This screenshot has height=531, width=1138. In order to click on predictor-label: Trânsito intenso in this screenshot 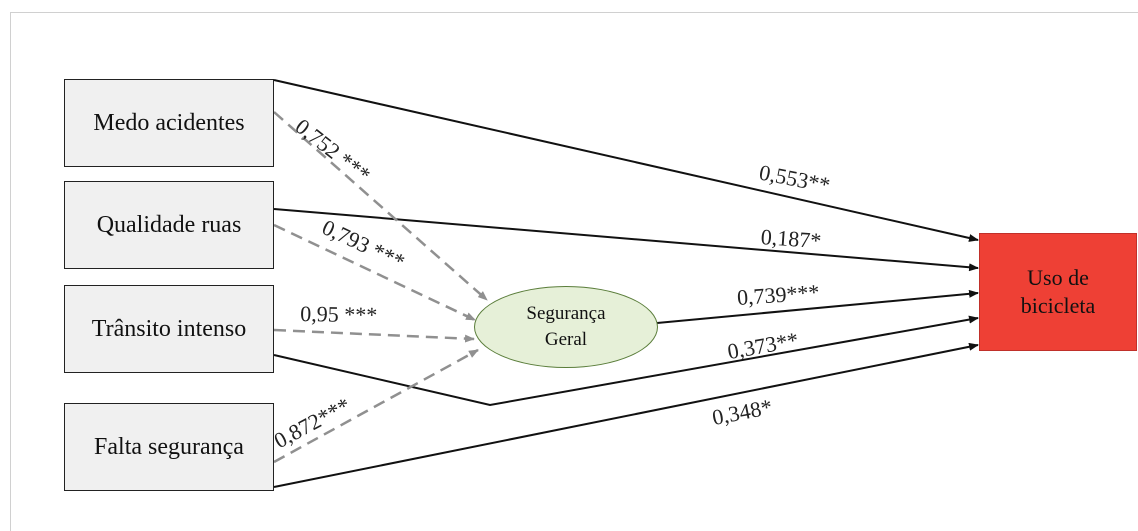, I will do `click(169, 328)`.